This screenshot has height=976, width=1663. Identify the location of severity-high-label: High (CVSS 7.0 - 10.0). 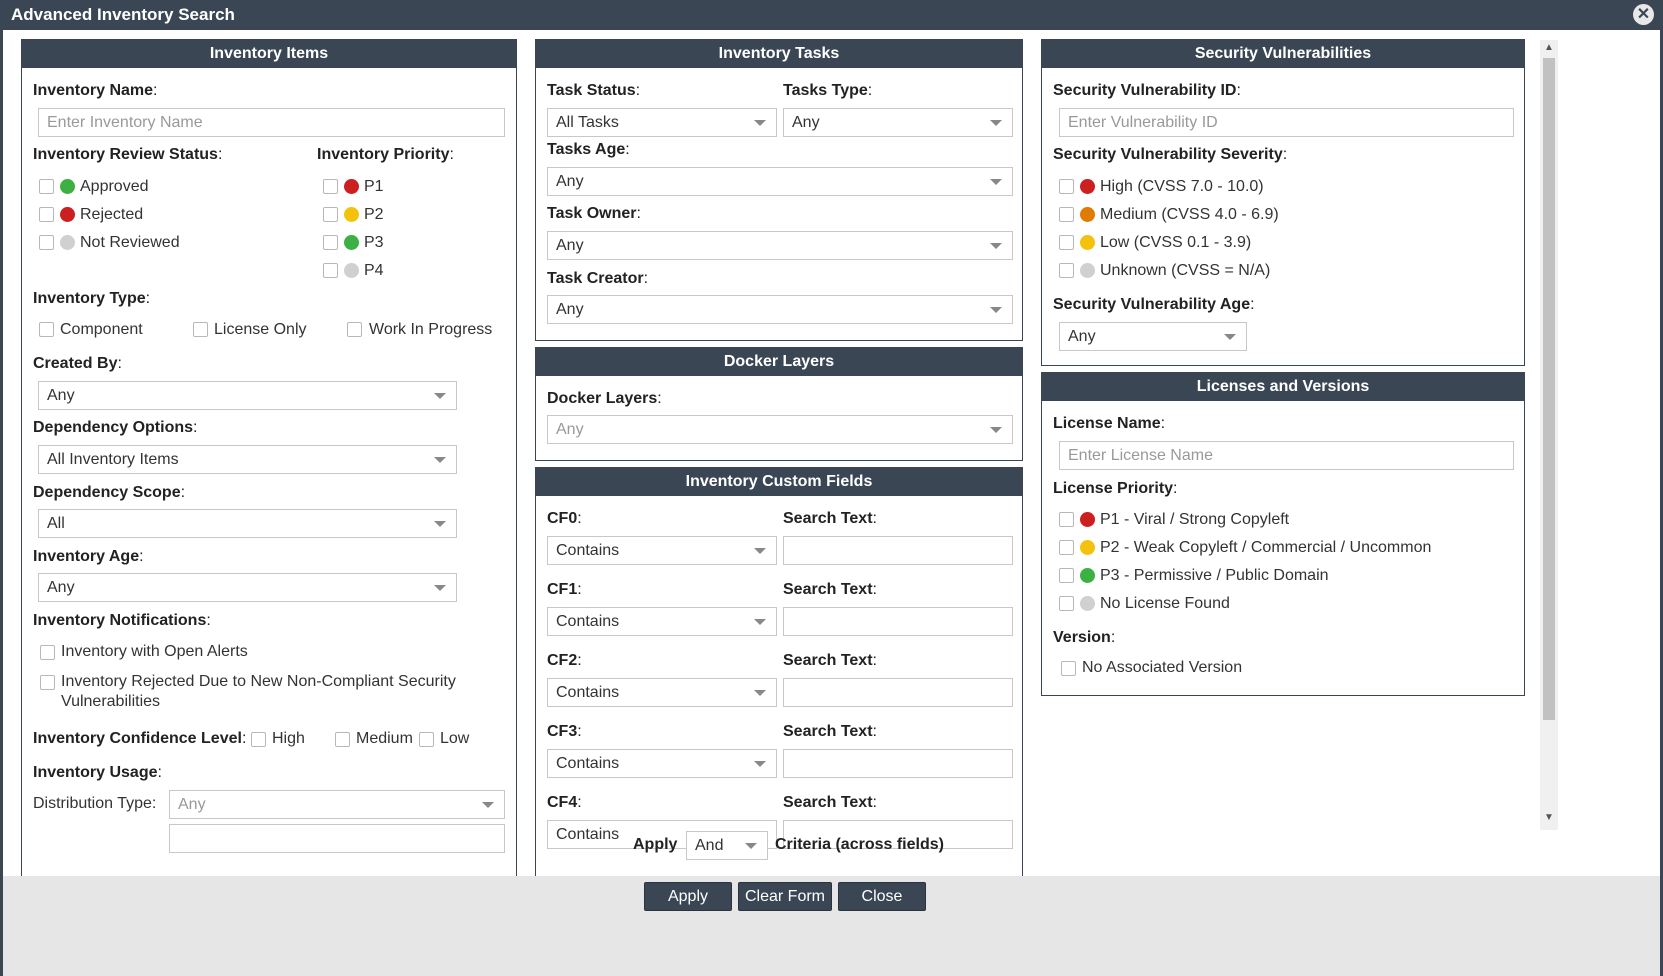
(1182, 186).